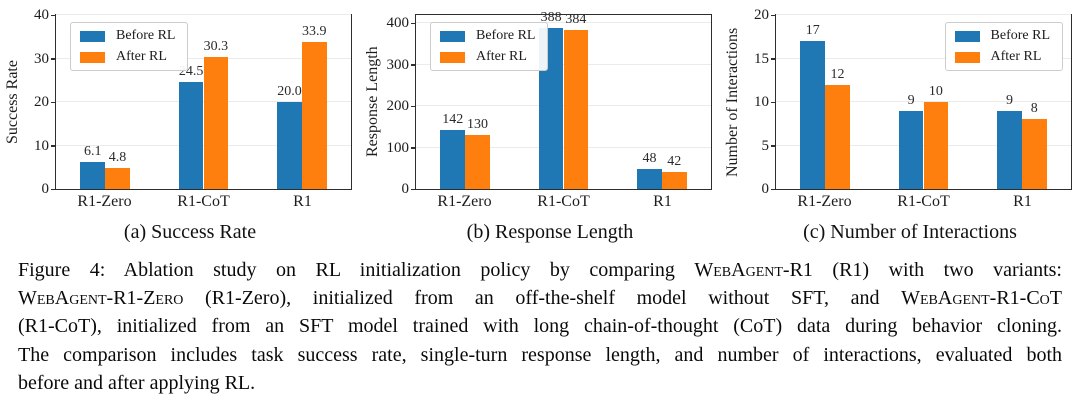 This screenshot has width=1080, height=400. What do you see at coordinates (41, 15) in the screenshot?
I see `y-tick-label: 40` at bounding box center [41, 15].